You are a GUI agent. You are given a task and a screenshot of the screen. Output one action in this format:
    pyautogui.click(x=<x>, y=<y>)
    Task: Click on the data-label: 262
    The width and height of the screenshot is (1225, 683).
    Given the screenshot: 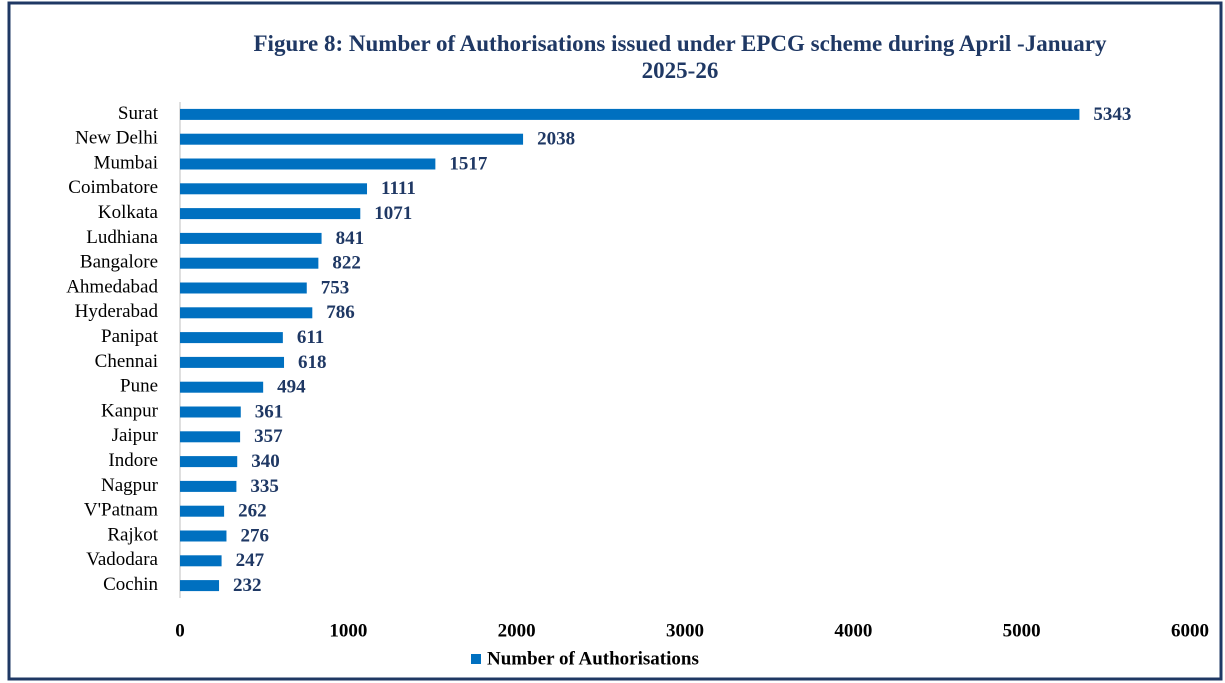 What is the action you would take?
    pyautogui.click(x=252, y=511)
    